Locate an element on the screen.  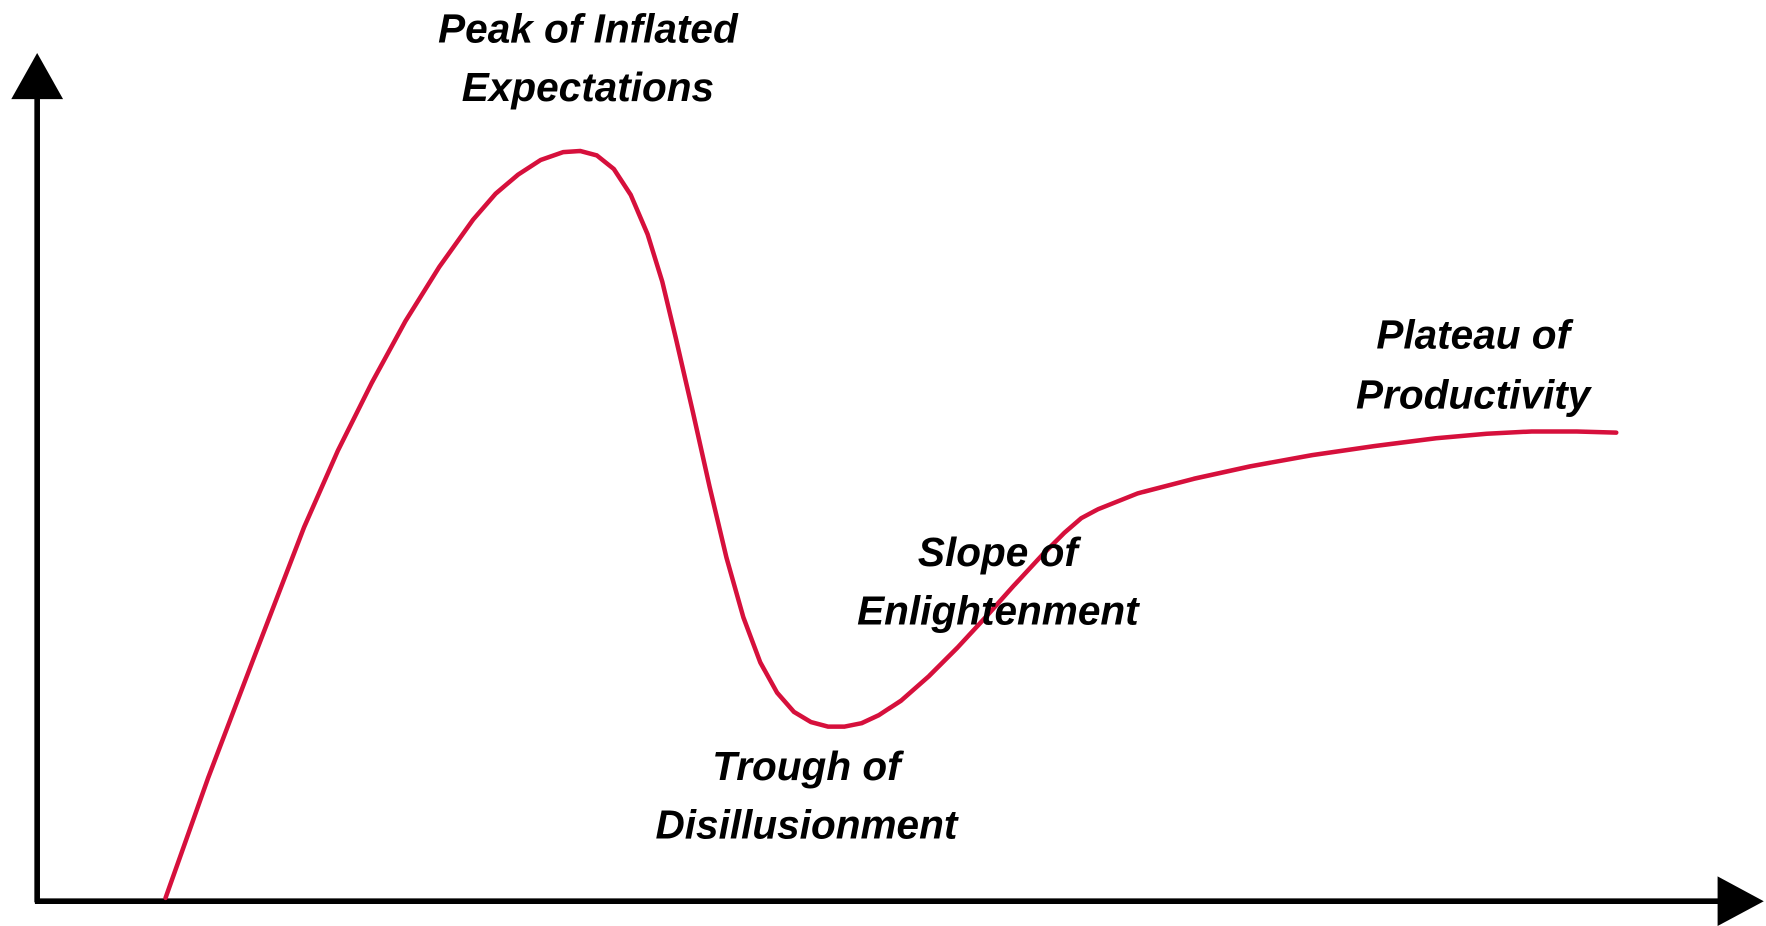
label-line: Productivity is located at coordinates (1474, 394).